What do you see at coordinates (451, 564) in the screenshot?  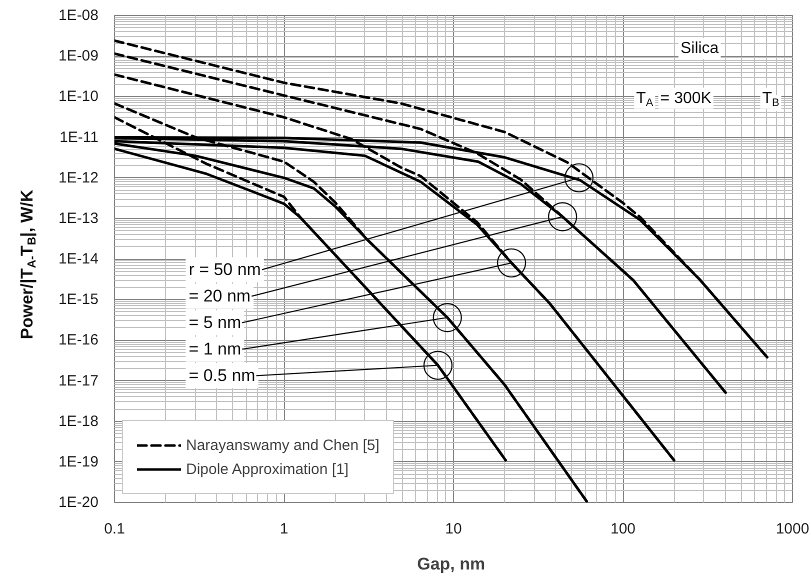 I see `x-axis-title: Gap, nm` at bounding box center [451, 564].